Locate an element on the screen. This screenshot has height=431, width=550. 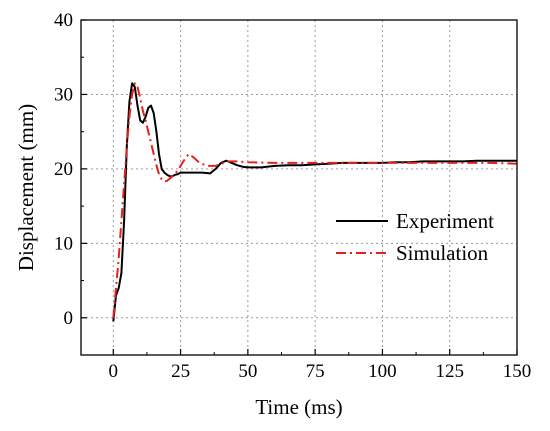
y-tick-label: 30 is located at coordinates (63, 94).